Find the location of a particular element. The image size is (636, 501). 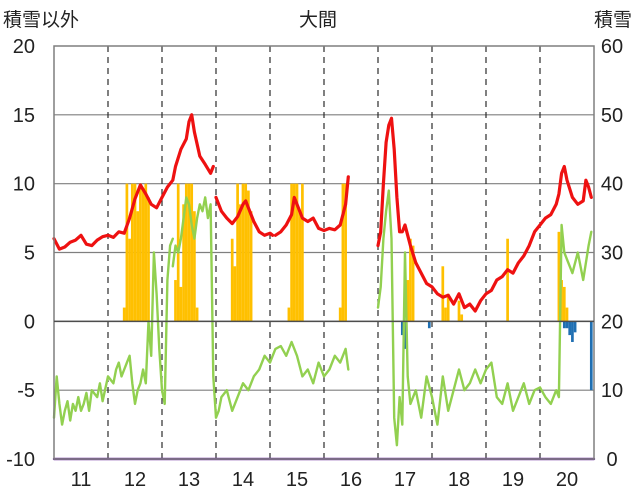

y-tick-left: -5 is located at coordinates (26, 391).